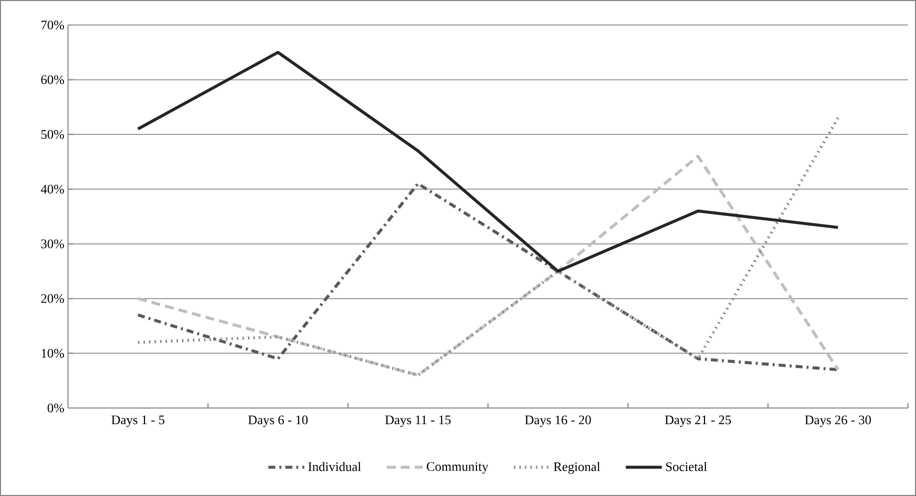  What do you see at coordinates (278, 421) in the screenshot?
I see `x-tick-label: Days 6 - 10` at bounding box center [278, 421].